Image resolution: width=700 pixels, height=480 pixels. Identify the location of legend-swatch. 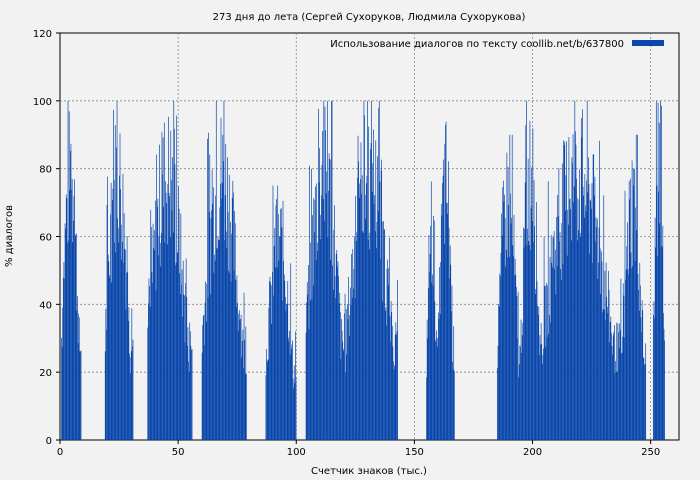
(648, 43).